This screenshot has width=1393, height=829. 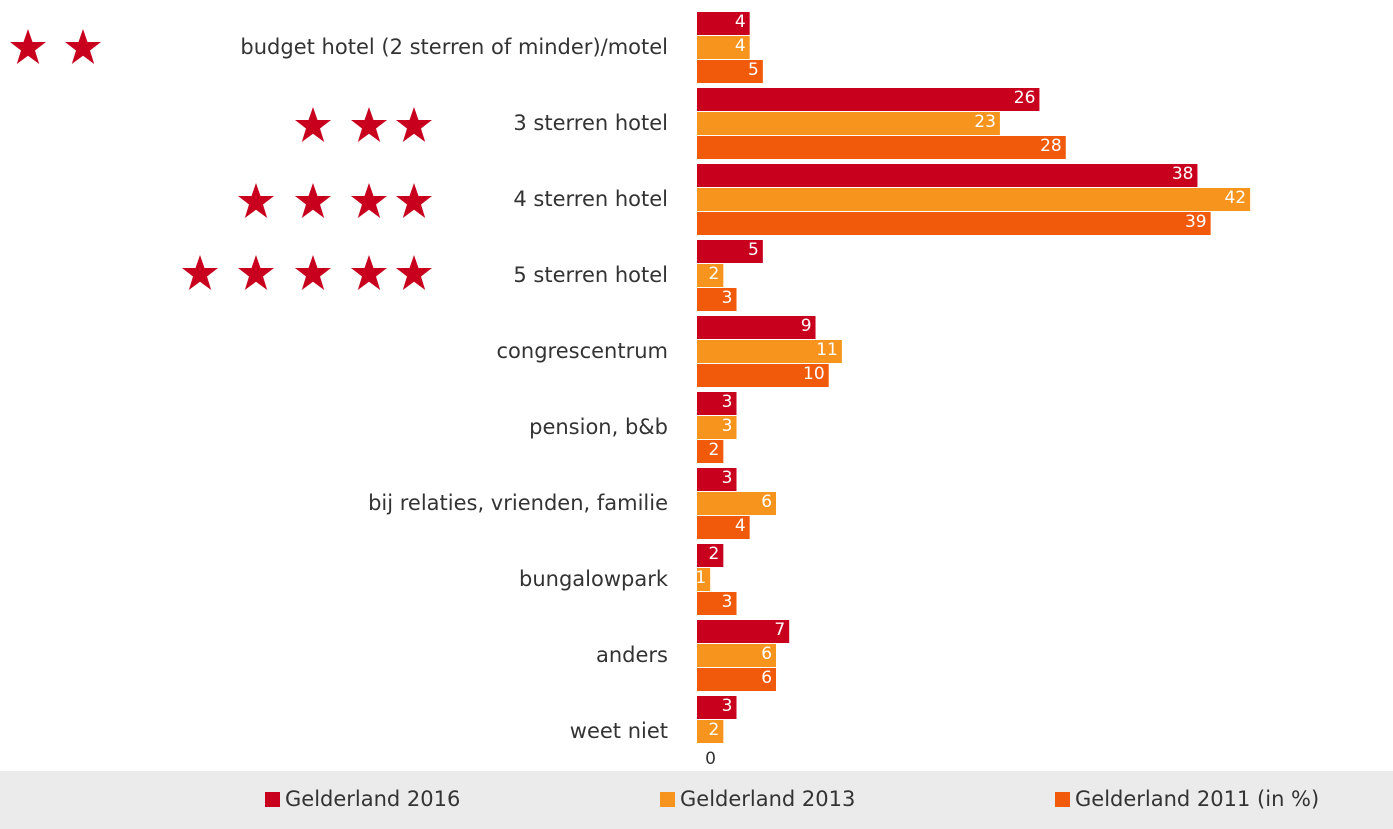 What do you see at coordinates (518, 503) in the screenshot?
I see `category-label: bij relaties, vrienden, familie` at bounding box center [518, 503].